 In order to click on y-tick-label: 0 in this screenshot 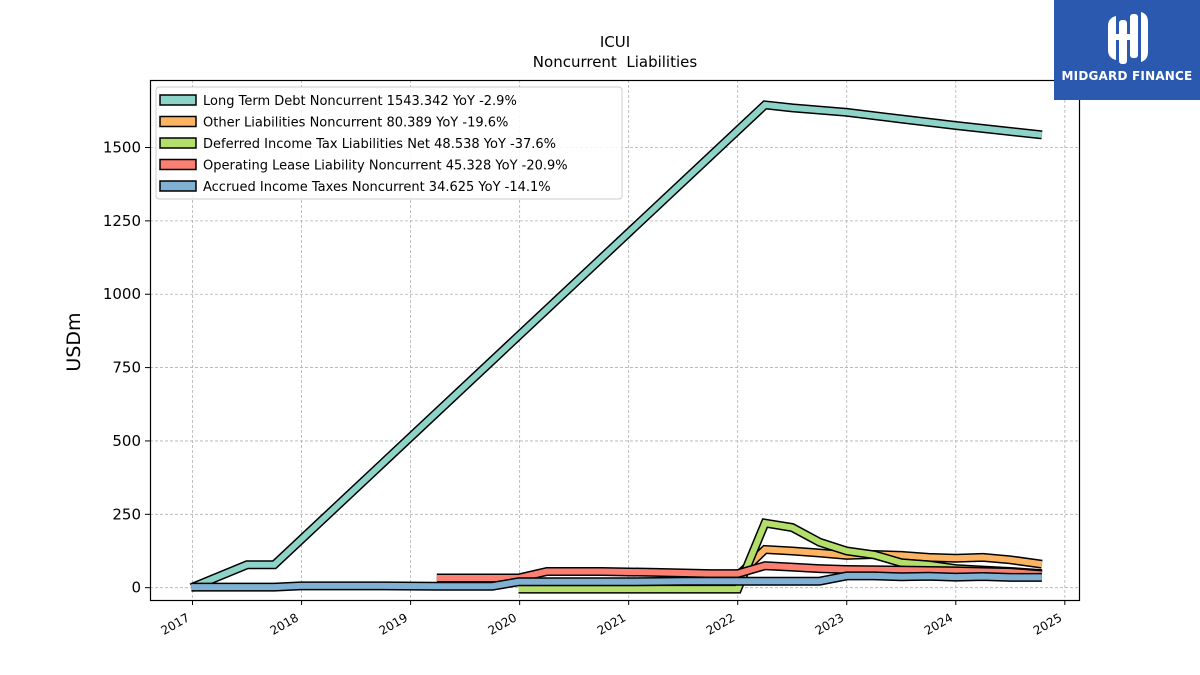, I will do `click(136, 588)`.